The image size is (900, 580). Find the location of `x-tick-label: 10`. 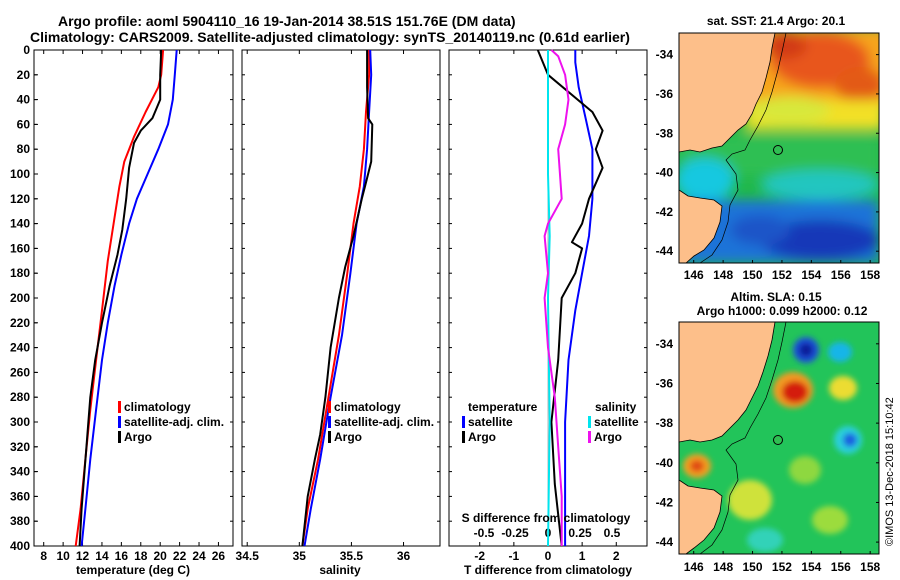

x-tick-label: 10 is located at coordinates (63, 556).